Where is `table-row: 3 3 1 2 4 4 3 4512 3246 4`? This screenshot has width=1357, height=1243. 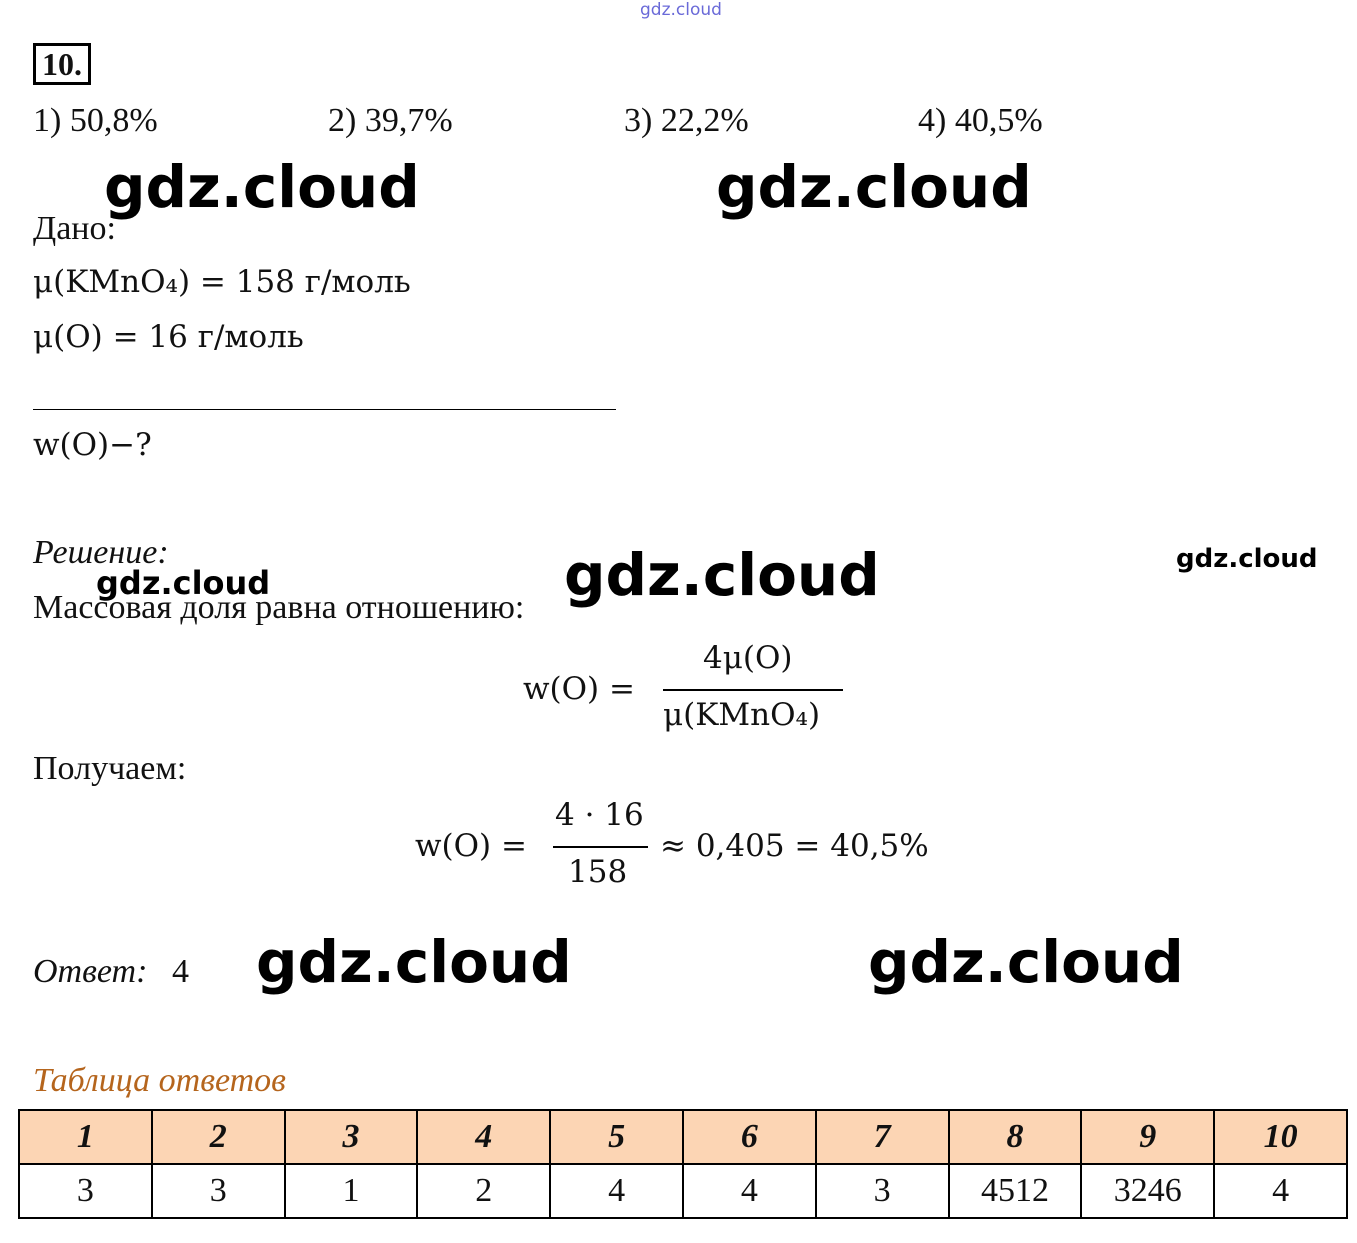 table-row: 3 3 1 2 4 4 3 4512 3246 4 is located at coordinates (683, 1191).